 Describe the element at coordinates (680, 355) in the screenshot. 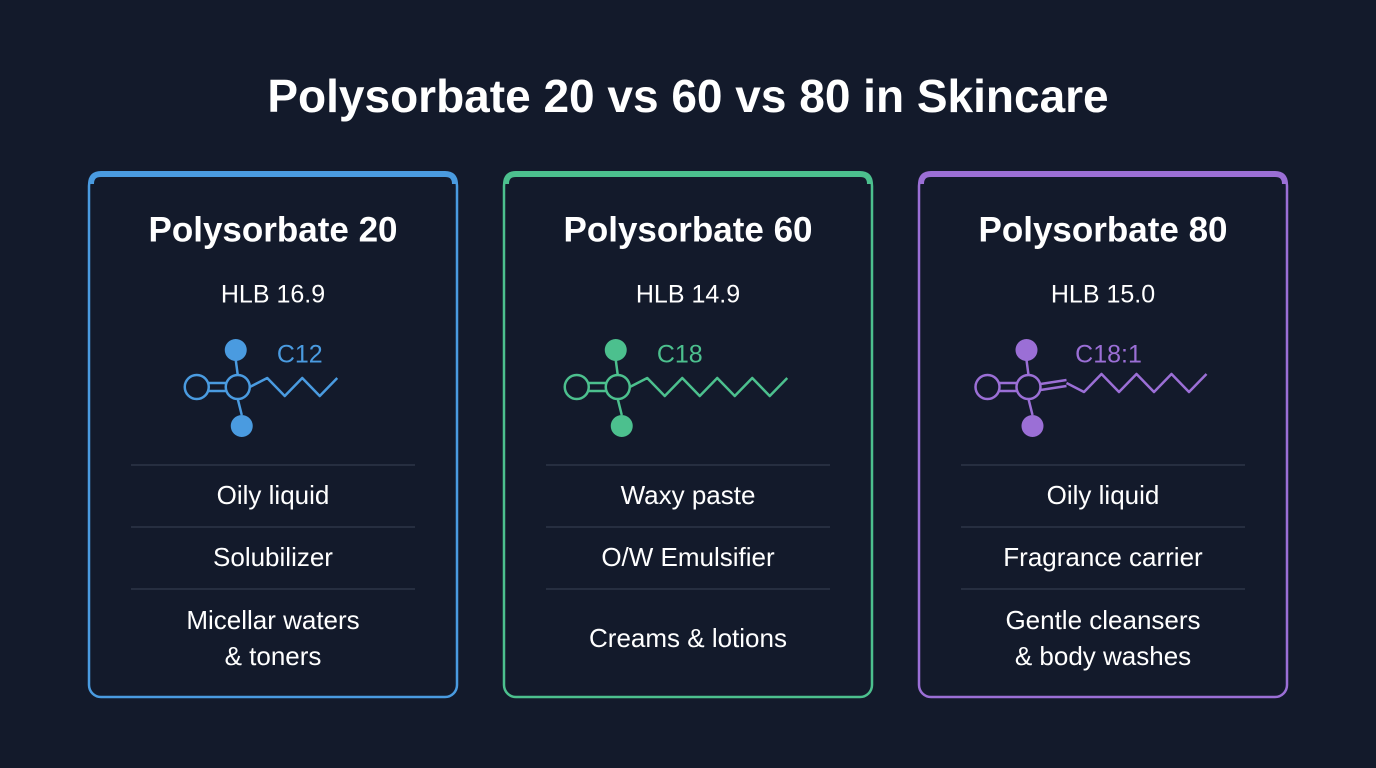

I see `chain-label: C18` at that location.